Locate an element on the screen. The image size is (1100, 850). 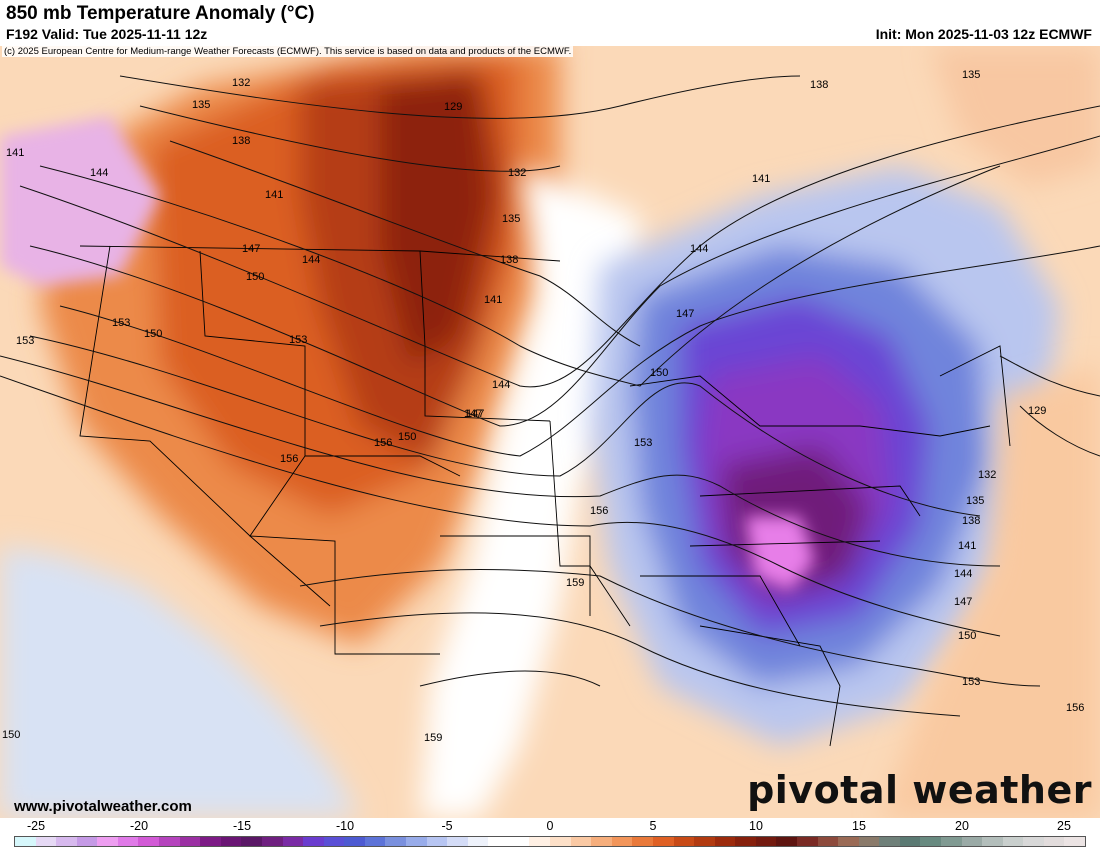
colorbar is located at coordinates (550, 841).